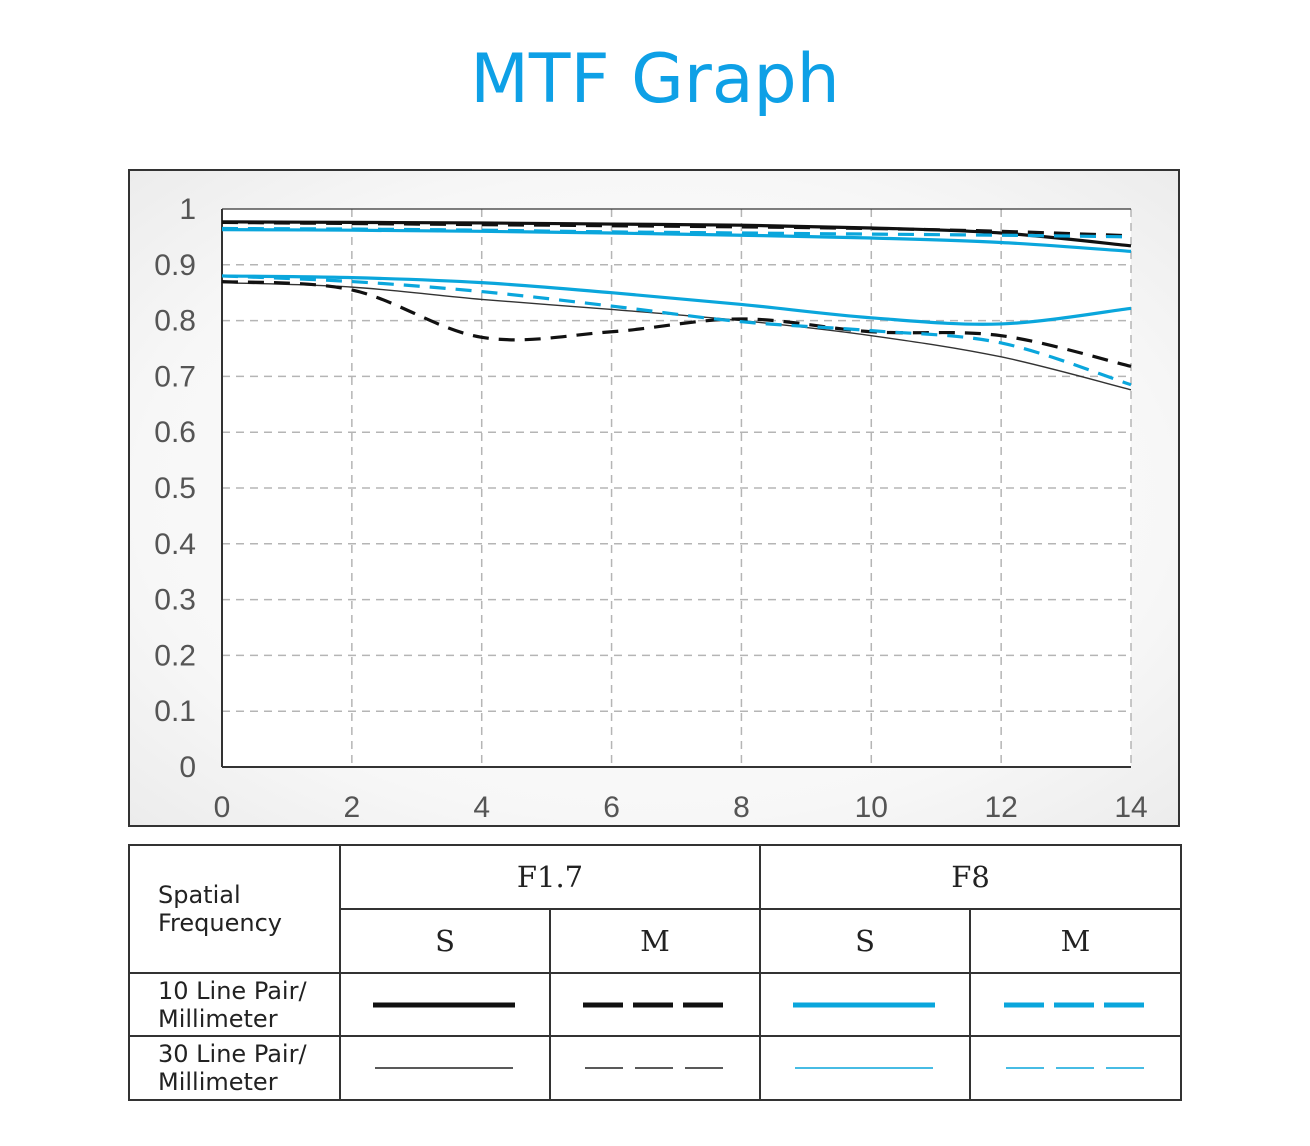 The height and width of the screenshot is (1146, 1310). I want to click on swatch-cell-f8-s-30lp, so click(865, 1068).